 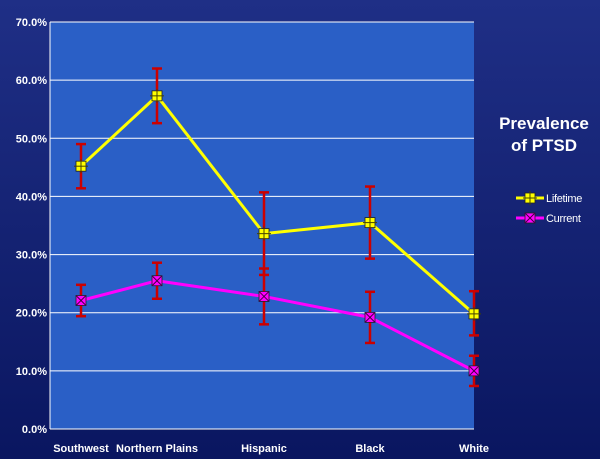 I want to click on x-tick-label: White, so click(x=474, y=449).